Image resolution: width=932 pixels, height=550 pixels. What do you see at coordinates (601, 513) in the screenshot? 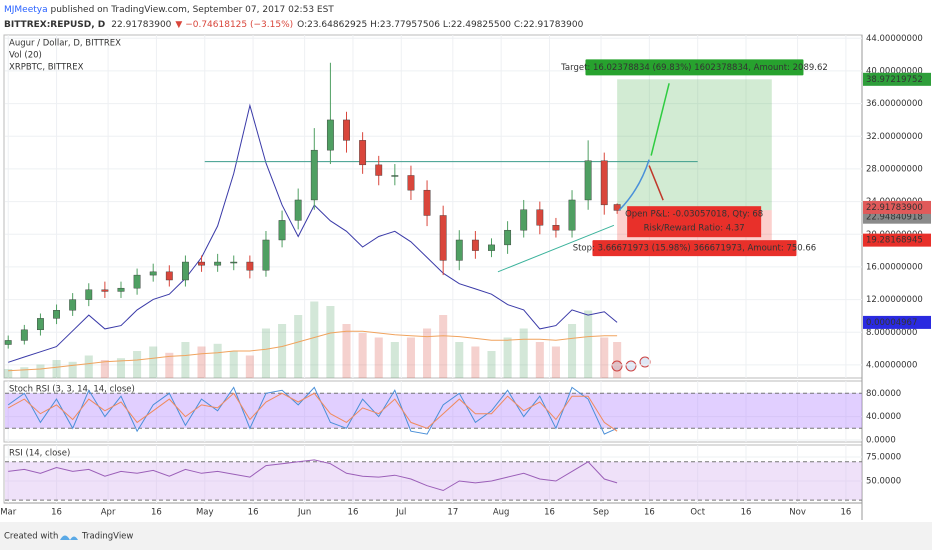
I see `x-tick-label: Sep` at bounding box center [601, 513].